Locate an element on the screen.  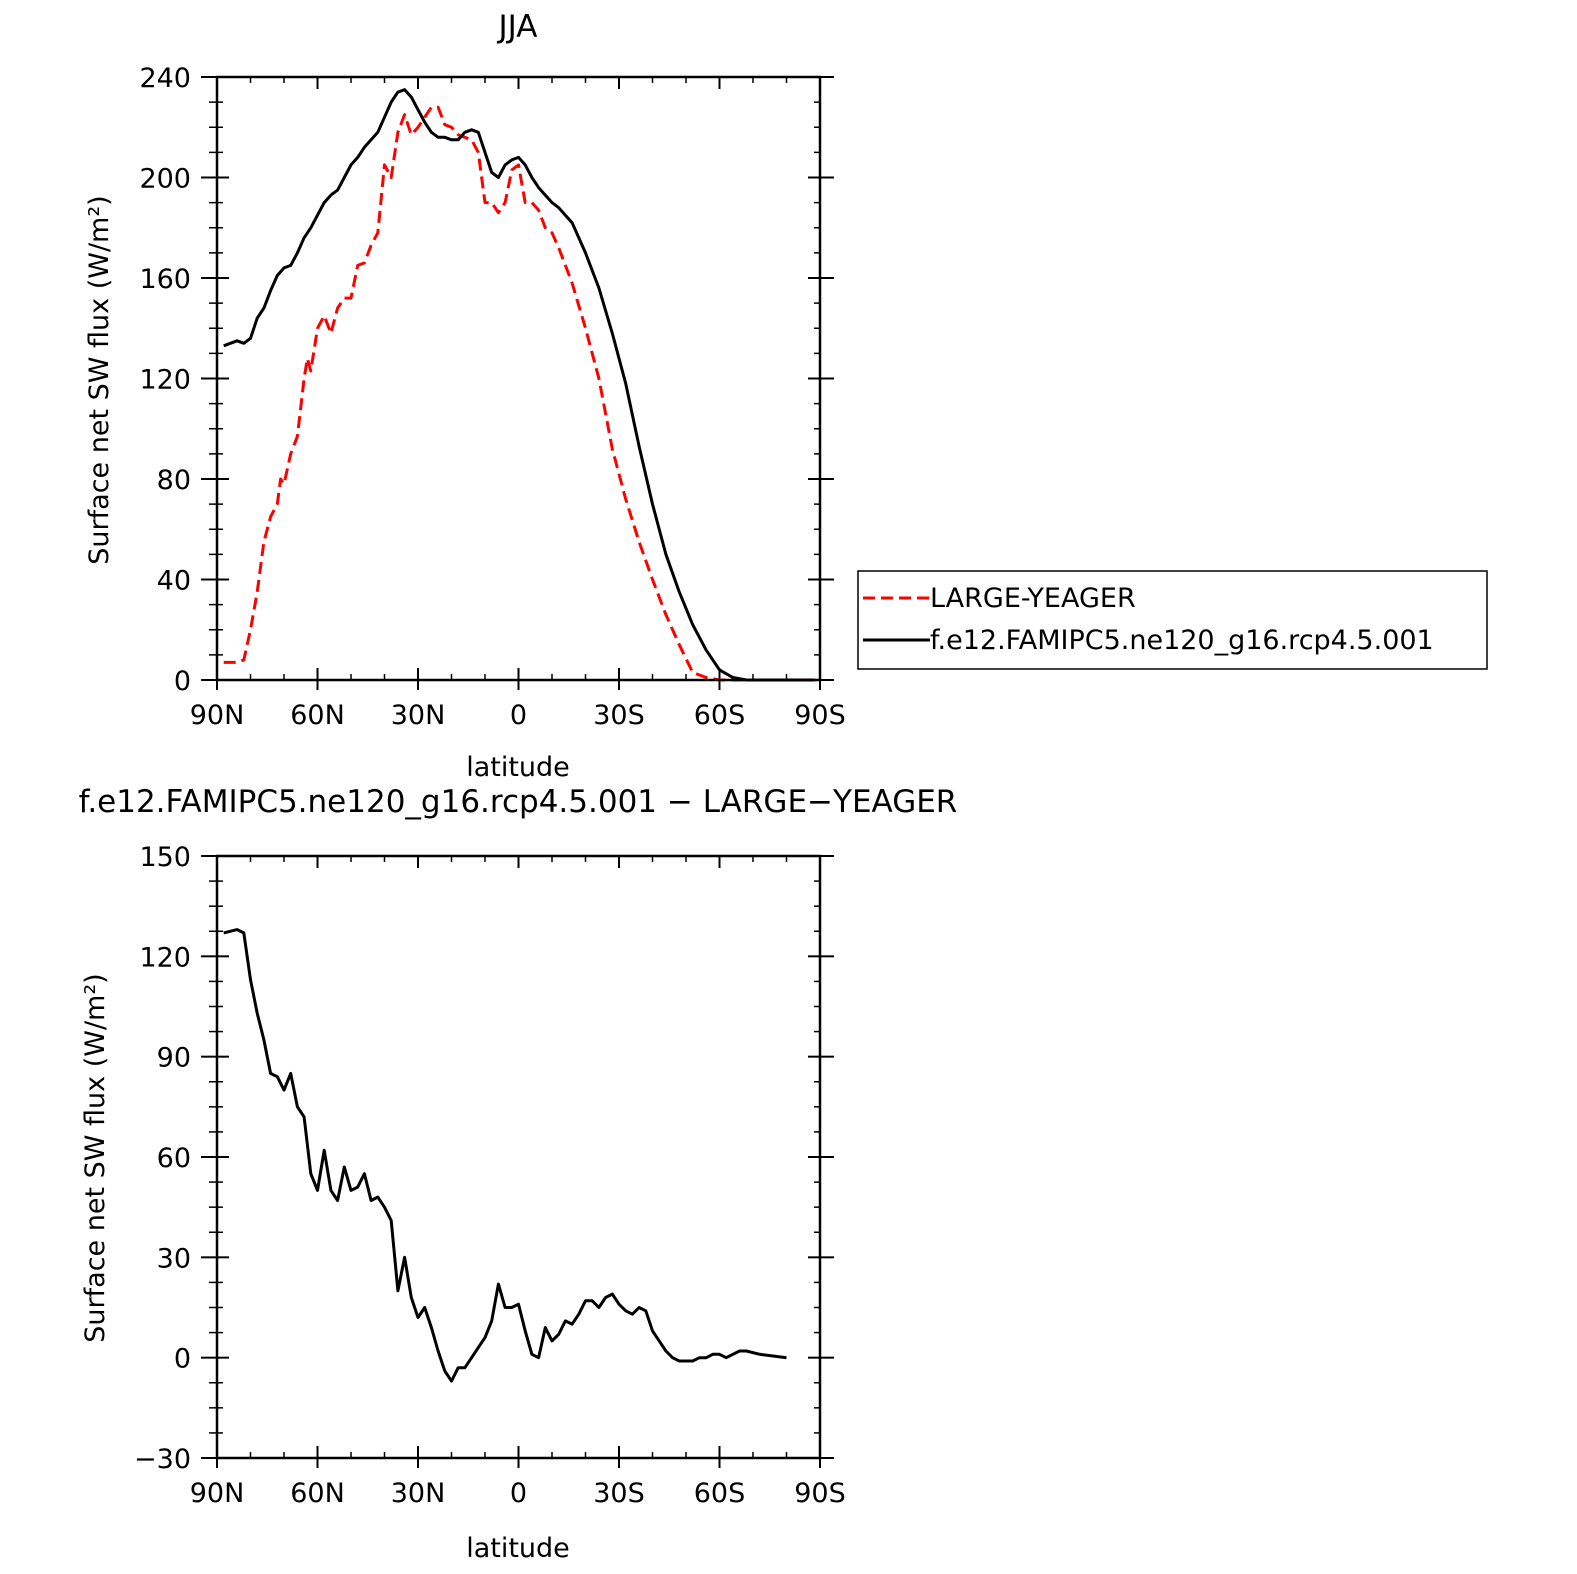
bottom-y-tick-label: 60 is located at coordinates (174, 1158).